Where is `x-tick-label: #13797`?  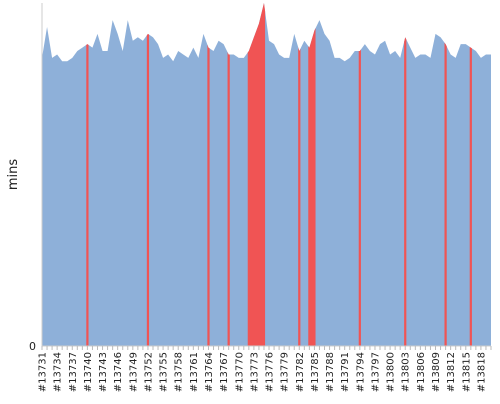 x-tick-label: #13797 is located at coordinates (375, 372).